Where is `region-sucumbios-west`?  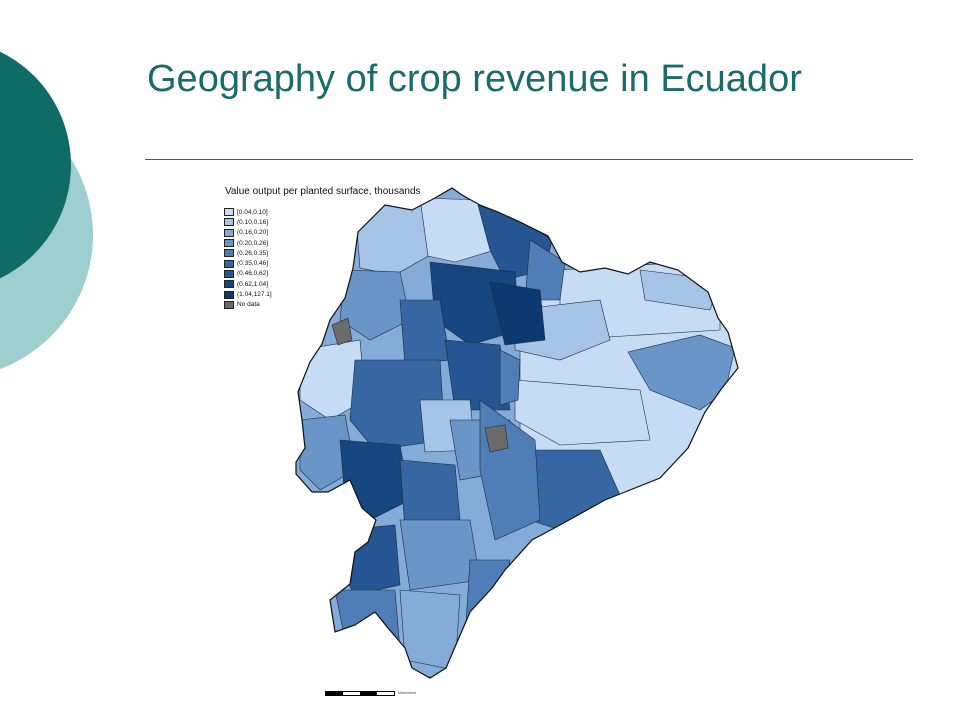
region-sucumbios-west is located at coordinates (545, 270).